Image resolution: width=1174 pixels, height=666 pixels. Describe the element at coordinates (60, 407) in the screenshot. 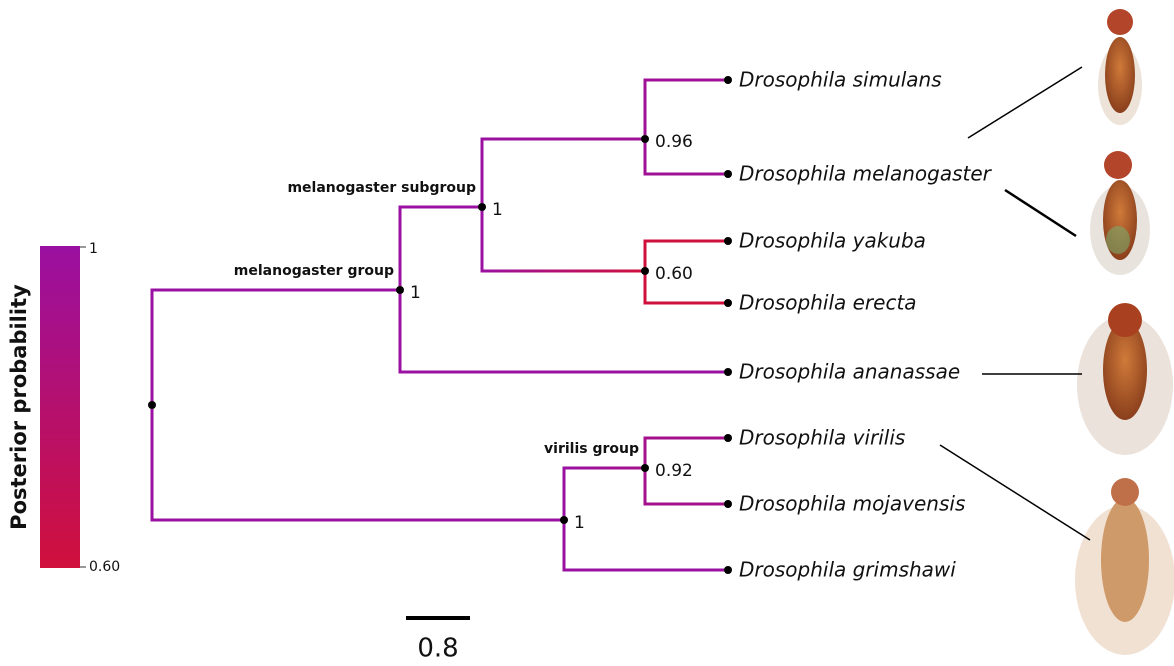

I see `colorbar` at that location.